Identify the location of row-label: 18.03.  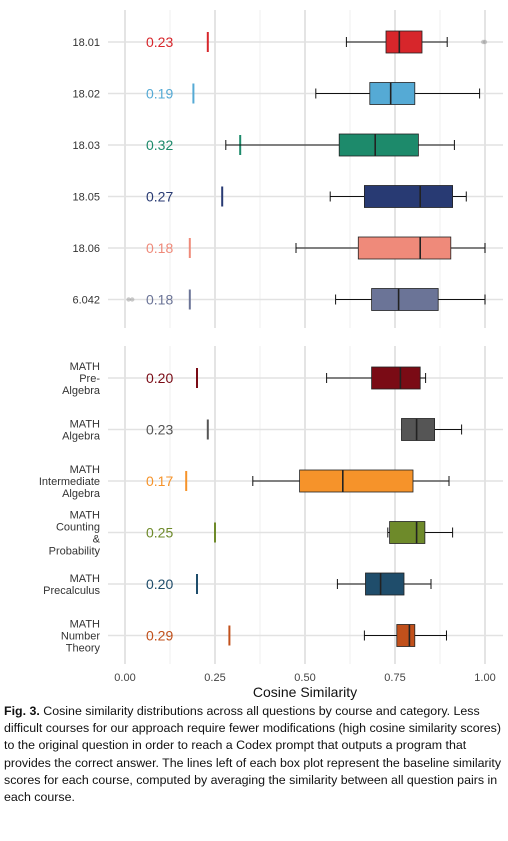
(86, 146).